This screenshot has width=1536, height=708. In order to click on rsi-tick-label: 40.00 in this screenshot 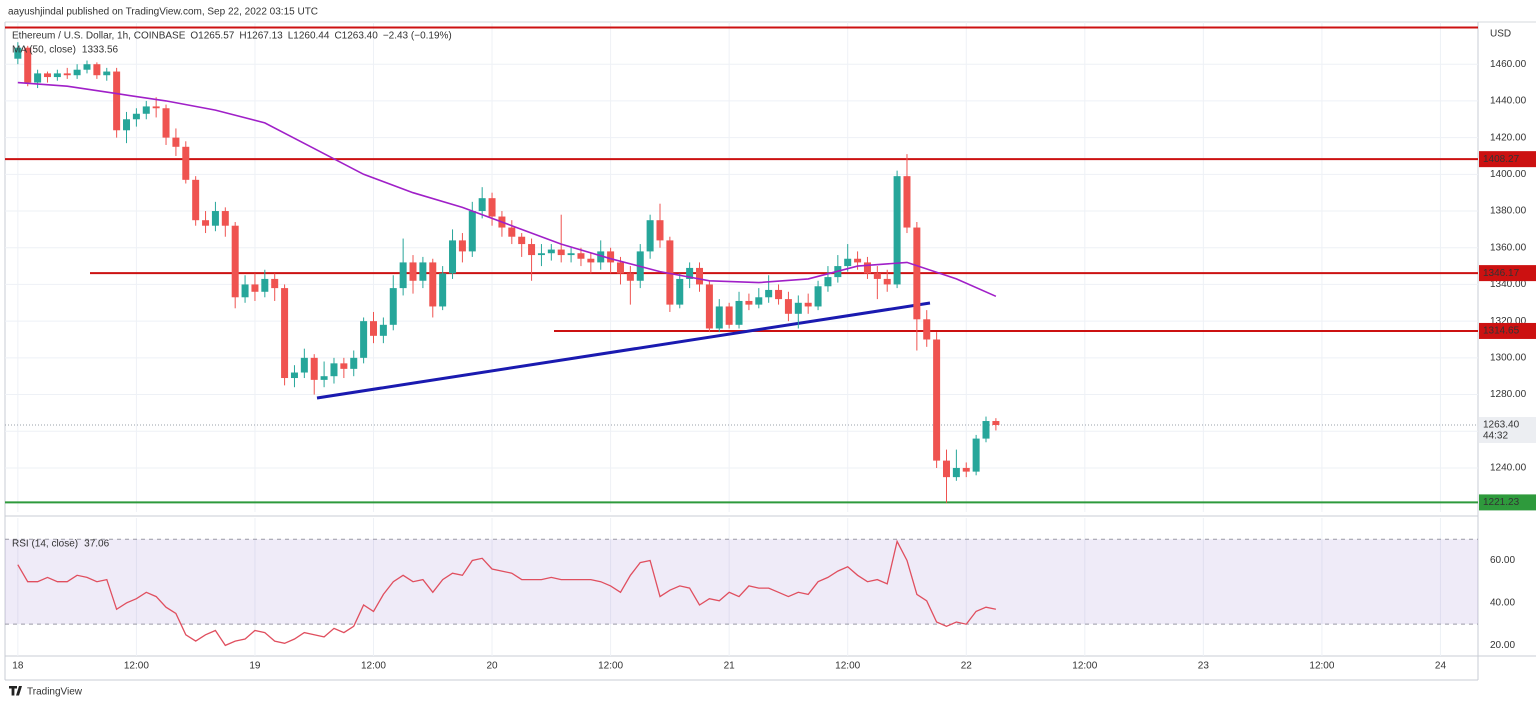, I will do `click(1502, 603)`.